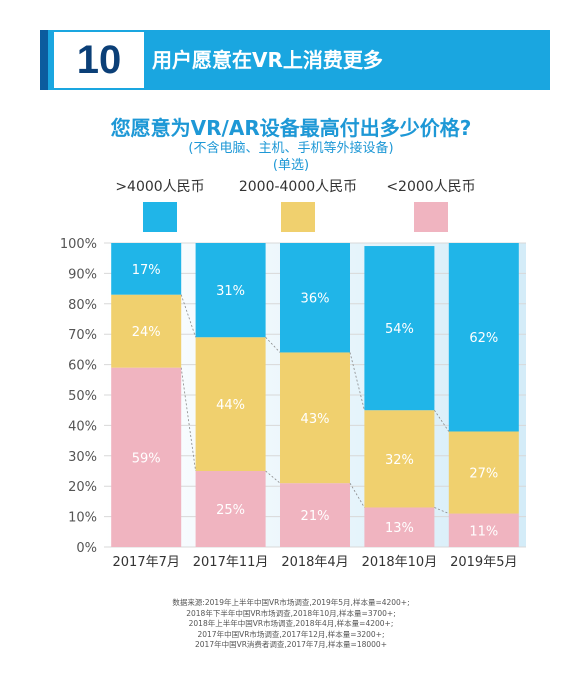 The image size is (582, 679). I want to click on data-label: 21%, so click(315, 516).